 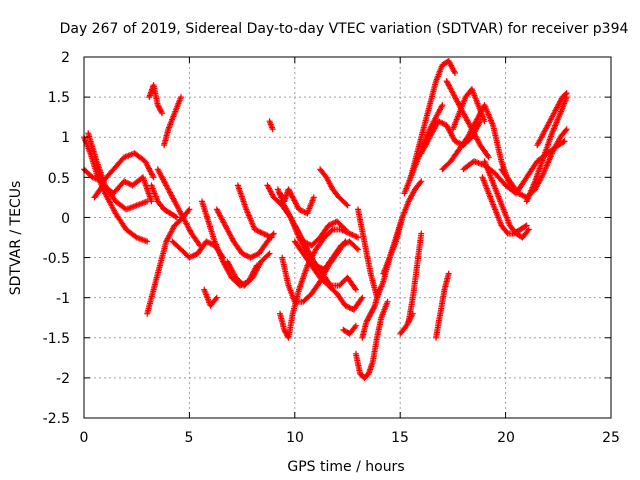 I want to click on y-tick-label: -0.5, so click(x=56, y=259).